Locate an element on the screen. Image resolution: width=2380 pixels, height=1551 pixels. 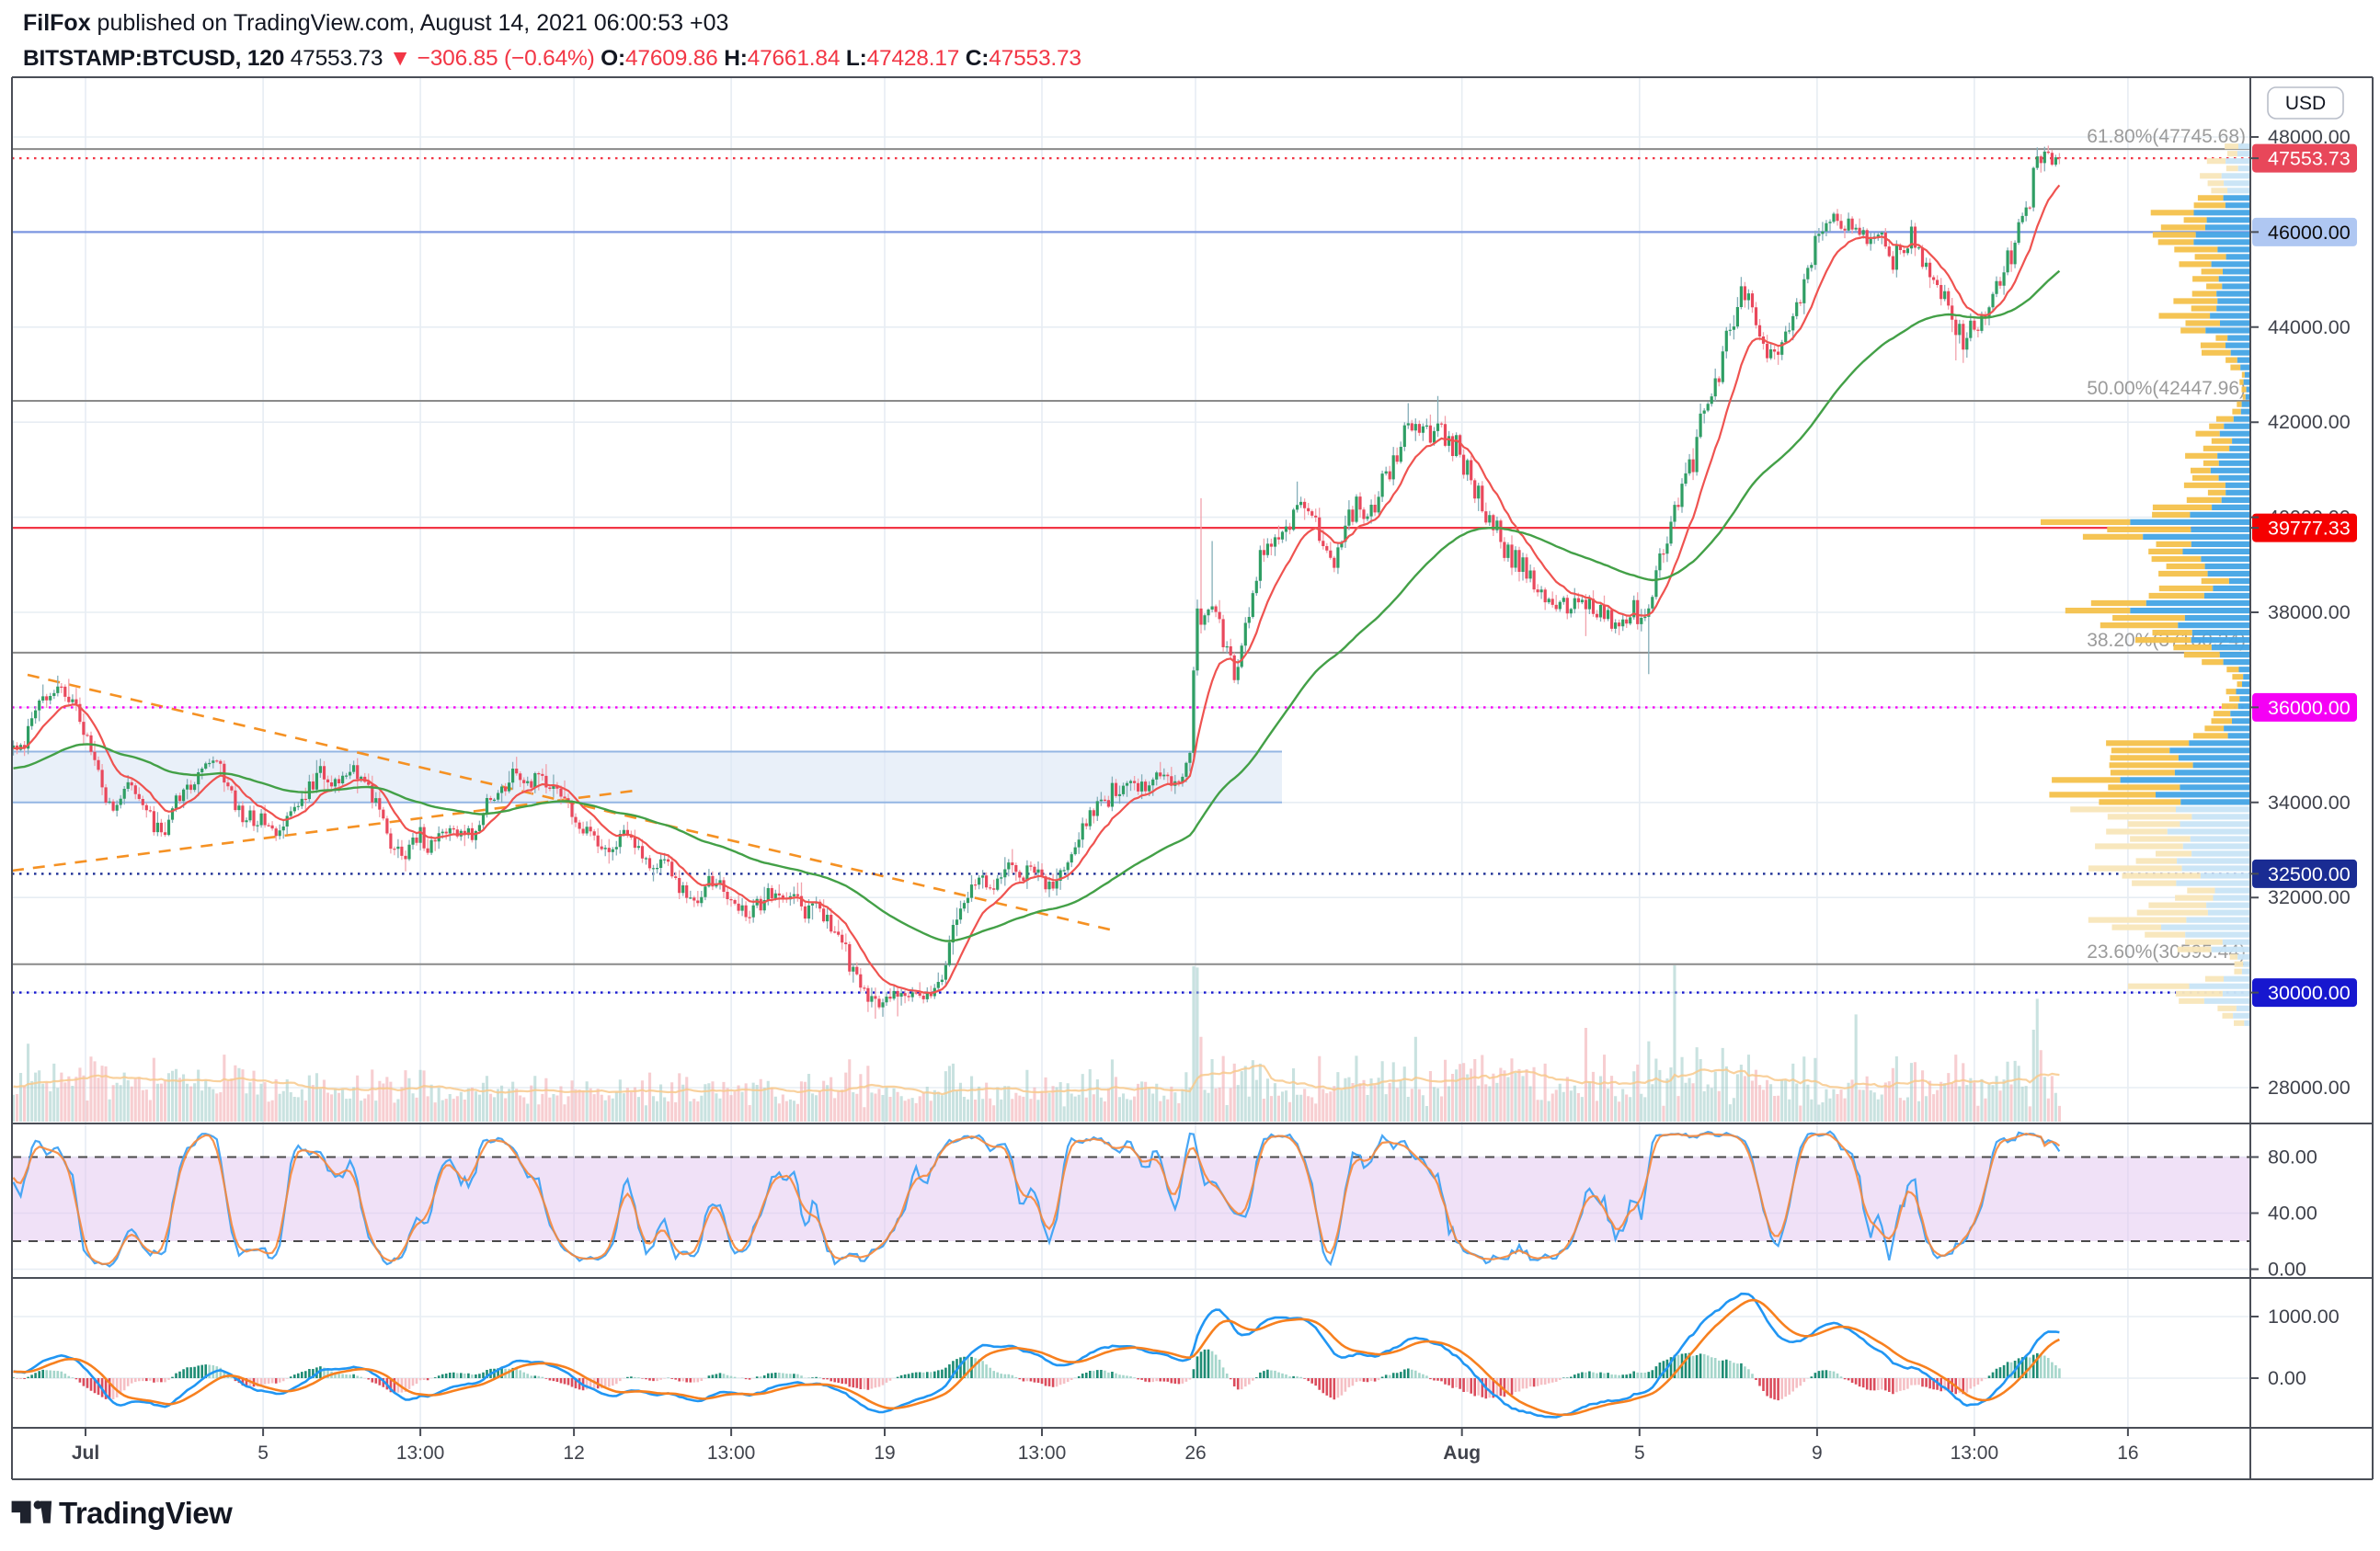
svg-text: 1000.00 is located at coordinates (2304, 1317).